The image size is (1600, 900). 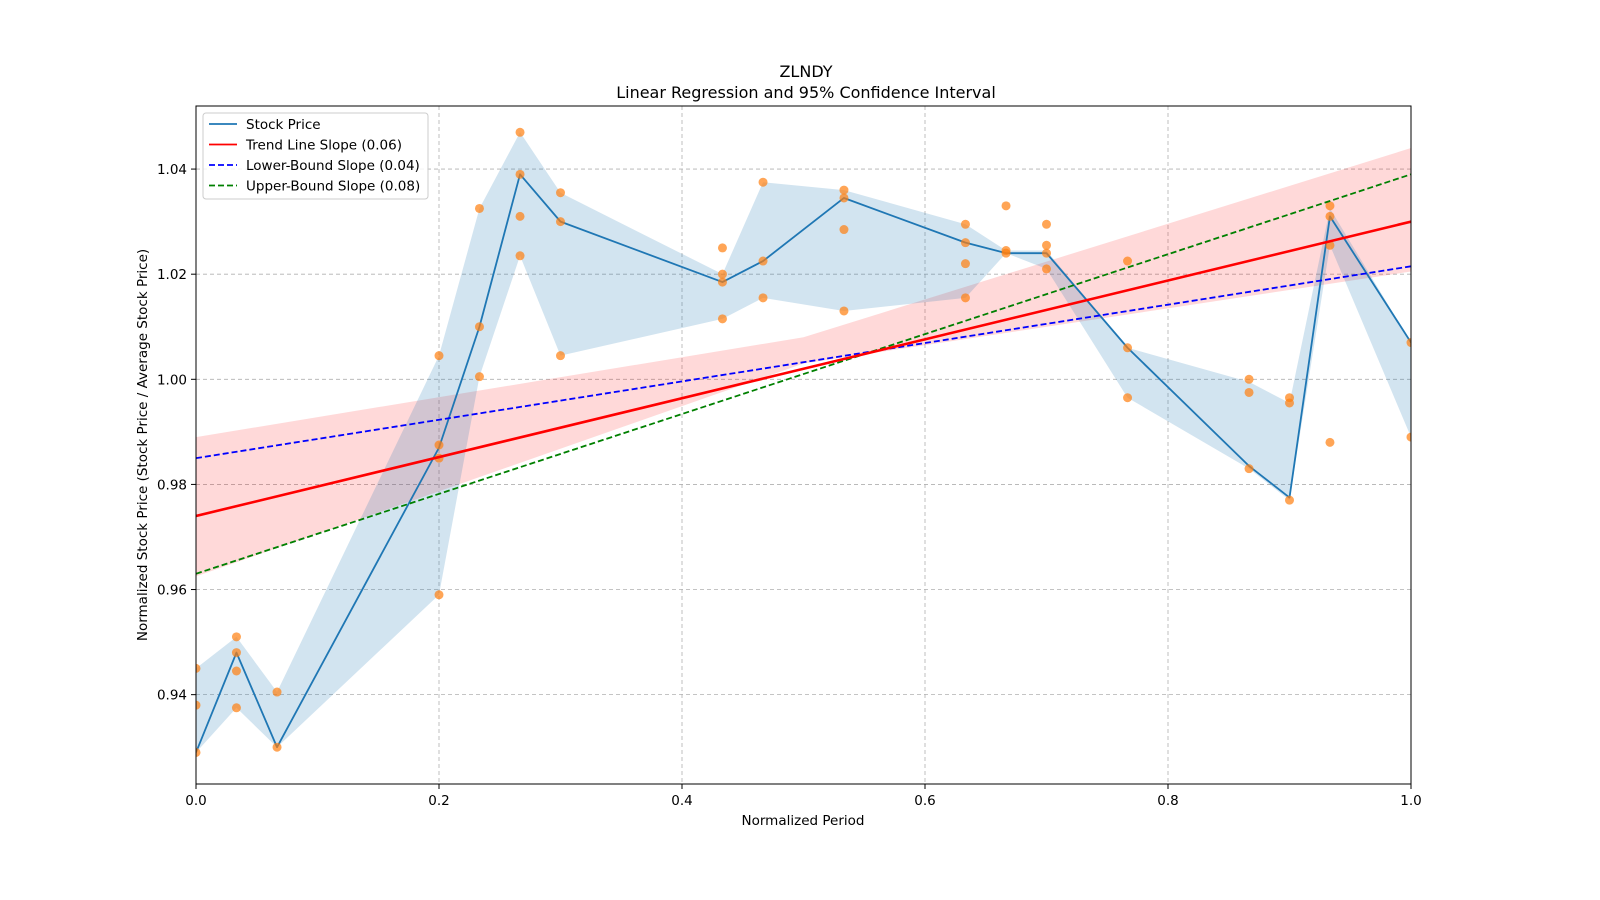 I want to click on legend-box, so click(x=315, y=156).